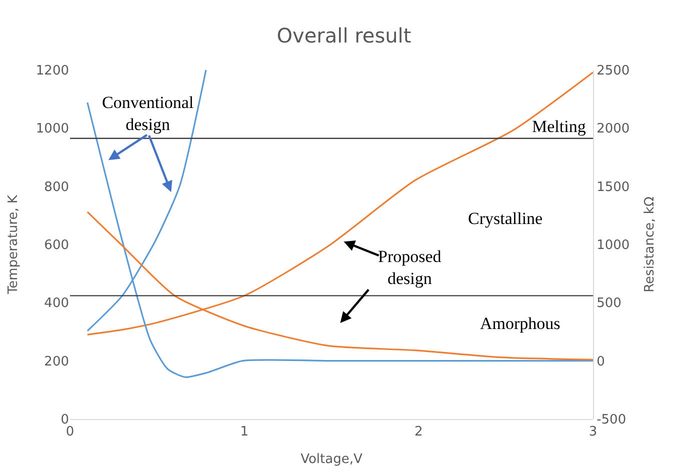 This screenshot has height=476, width=688. Describe the element at coordinates (520, 323) in the screenshot. I see `annotation: Amorphous` at that location.